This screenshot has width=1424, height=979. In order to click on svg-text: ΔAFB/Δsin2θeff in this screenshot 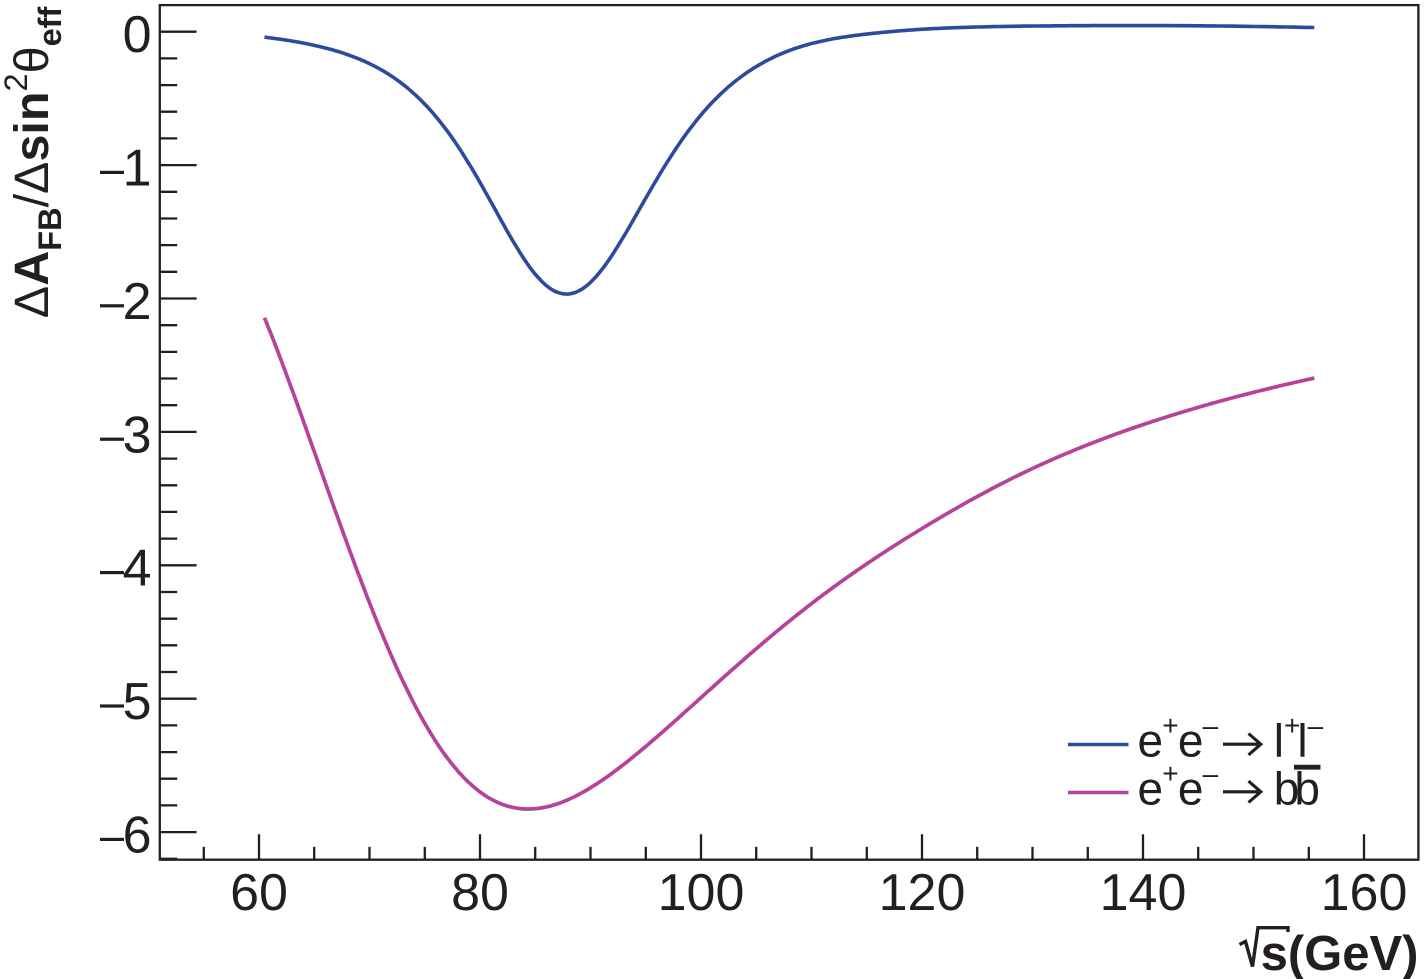, I will do `click(34, 163)`.